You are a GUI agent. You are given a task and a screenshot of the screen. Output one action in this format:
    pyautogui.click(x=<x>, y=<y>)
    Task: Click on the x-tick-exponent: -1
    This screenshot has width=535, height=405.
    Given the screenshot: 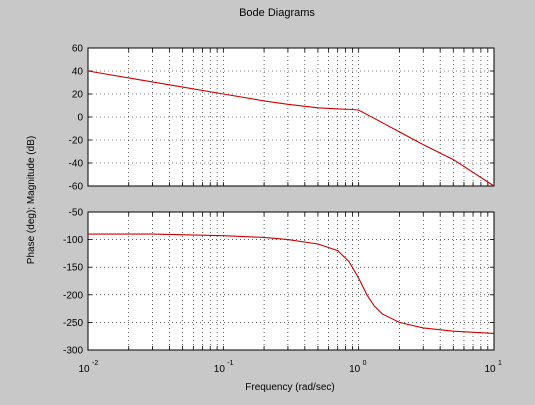 What is the action you would take?
    pyautogui.click(x=230, y=363)
    